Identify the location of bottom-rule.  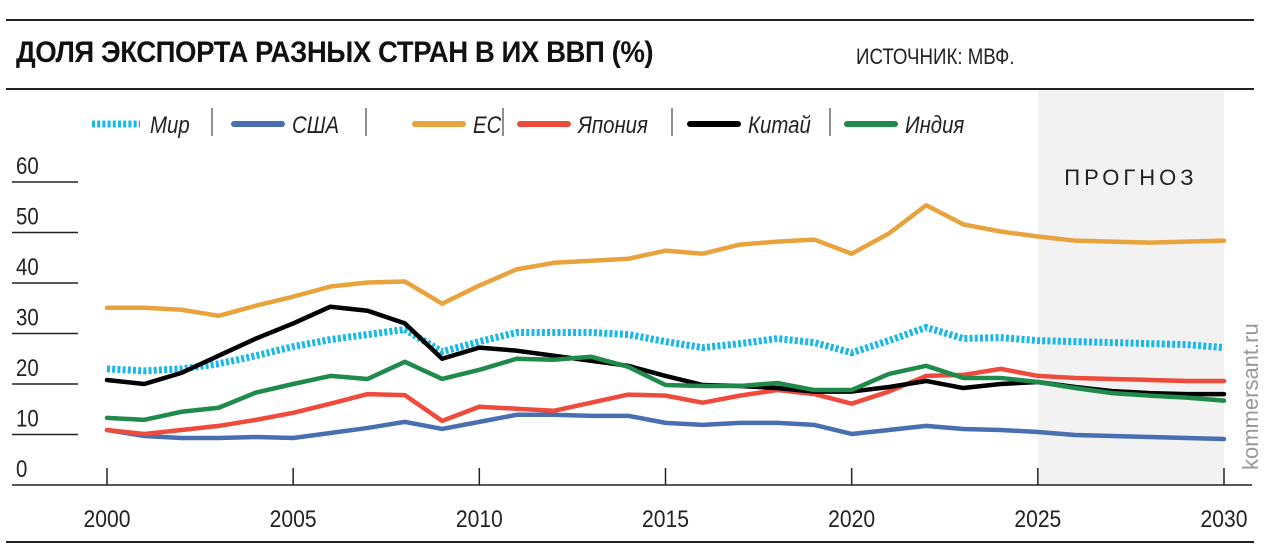
(630, 542).